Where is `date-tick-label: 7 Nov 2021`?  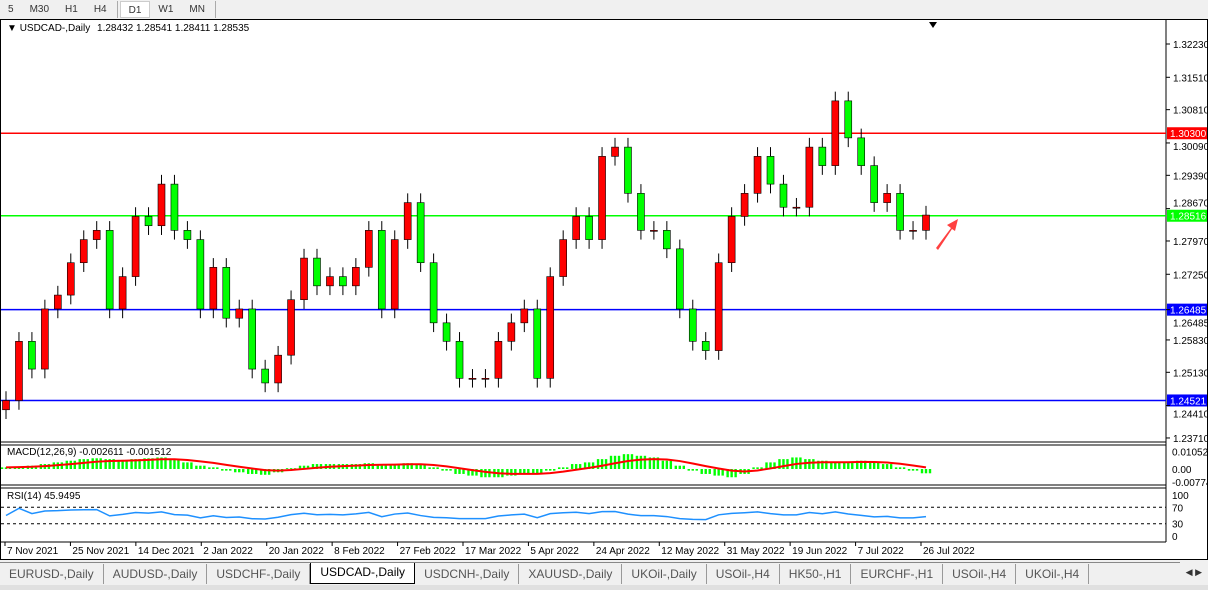 date-tick-label: 7 Nov 2021 is located at coordinates (33, 551).